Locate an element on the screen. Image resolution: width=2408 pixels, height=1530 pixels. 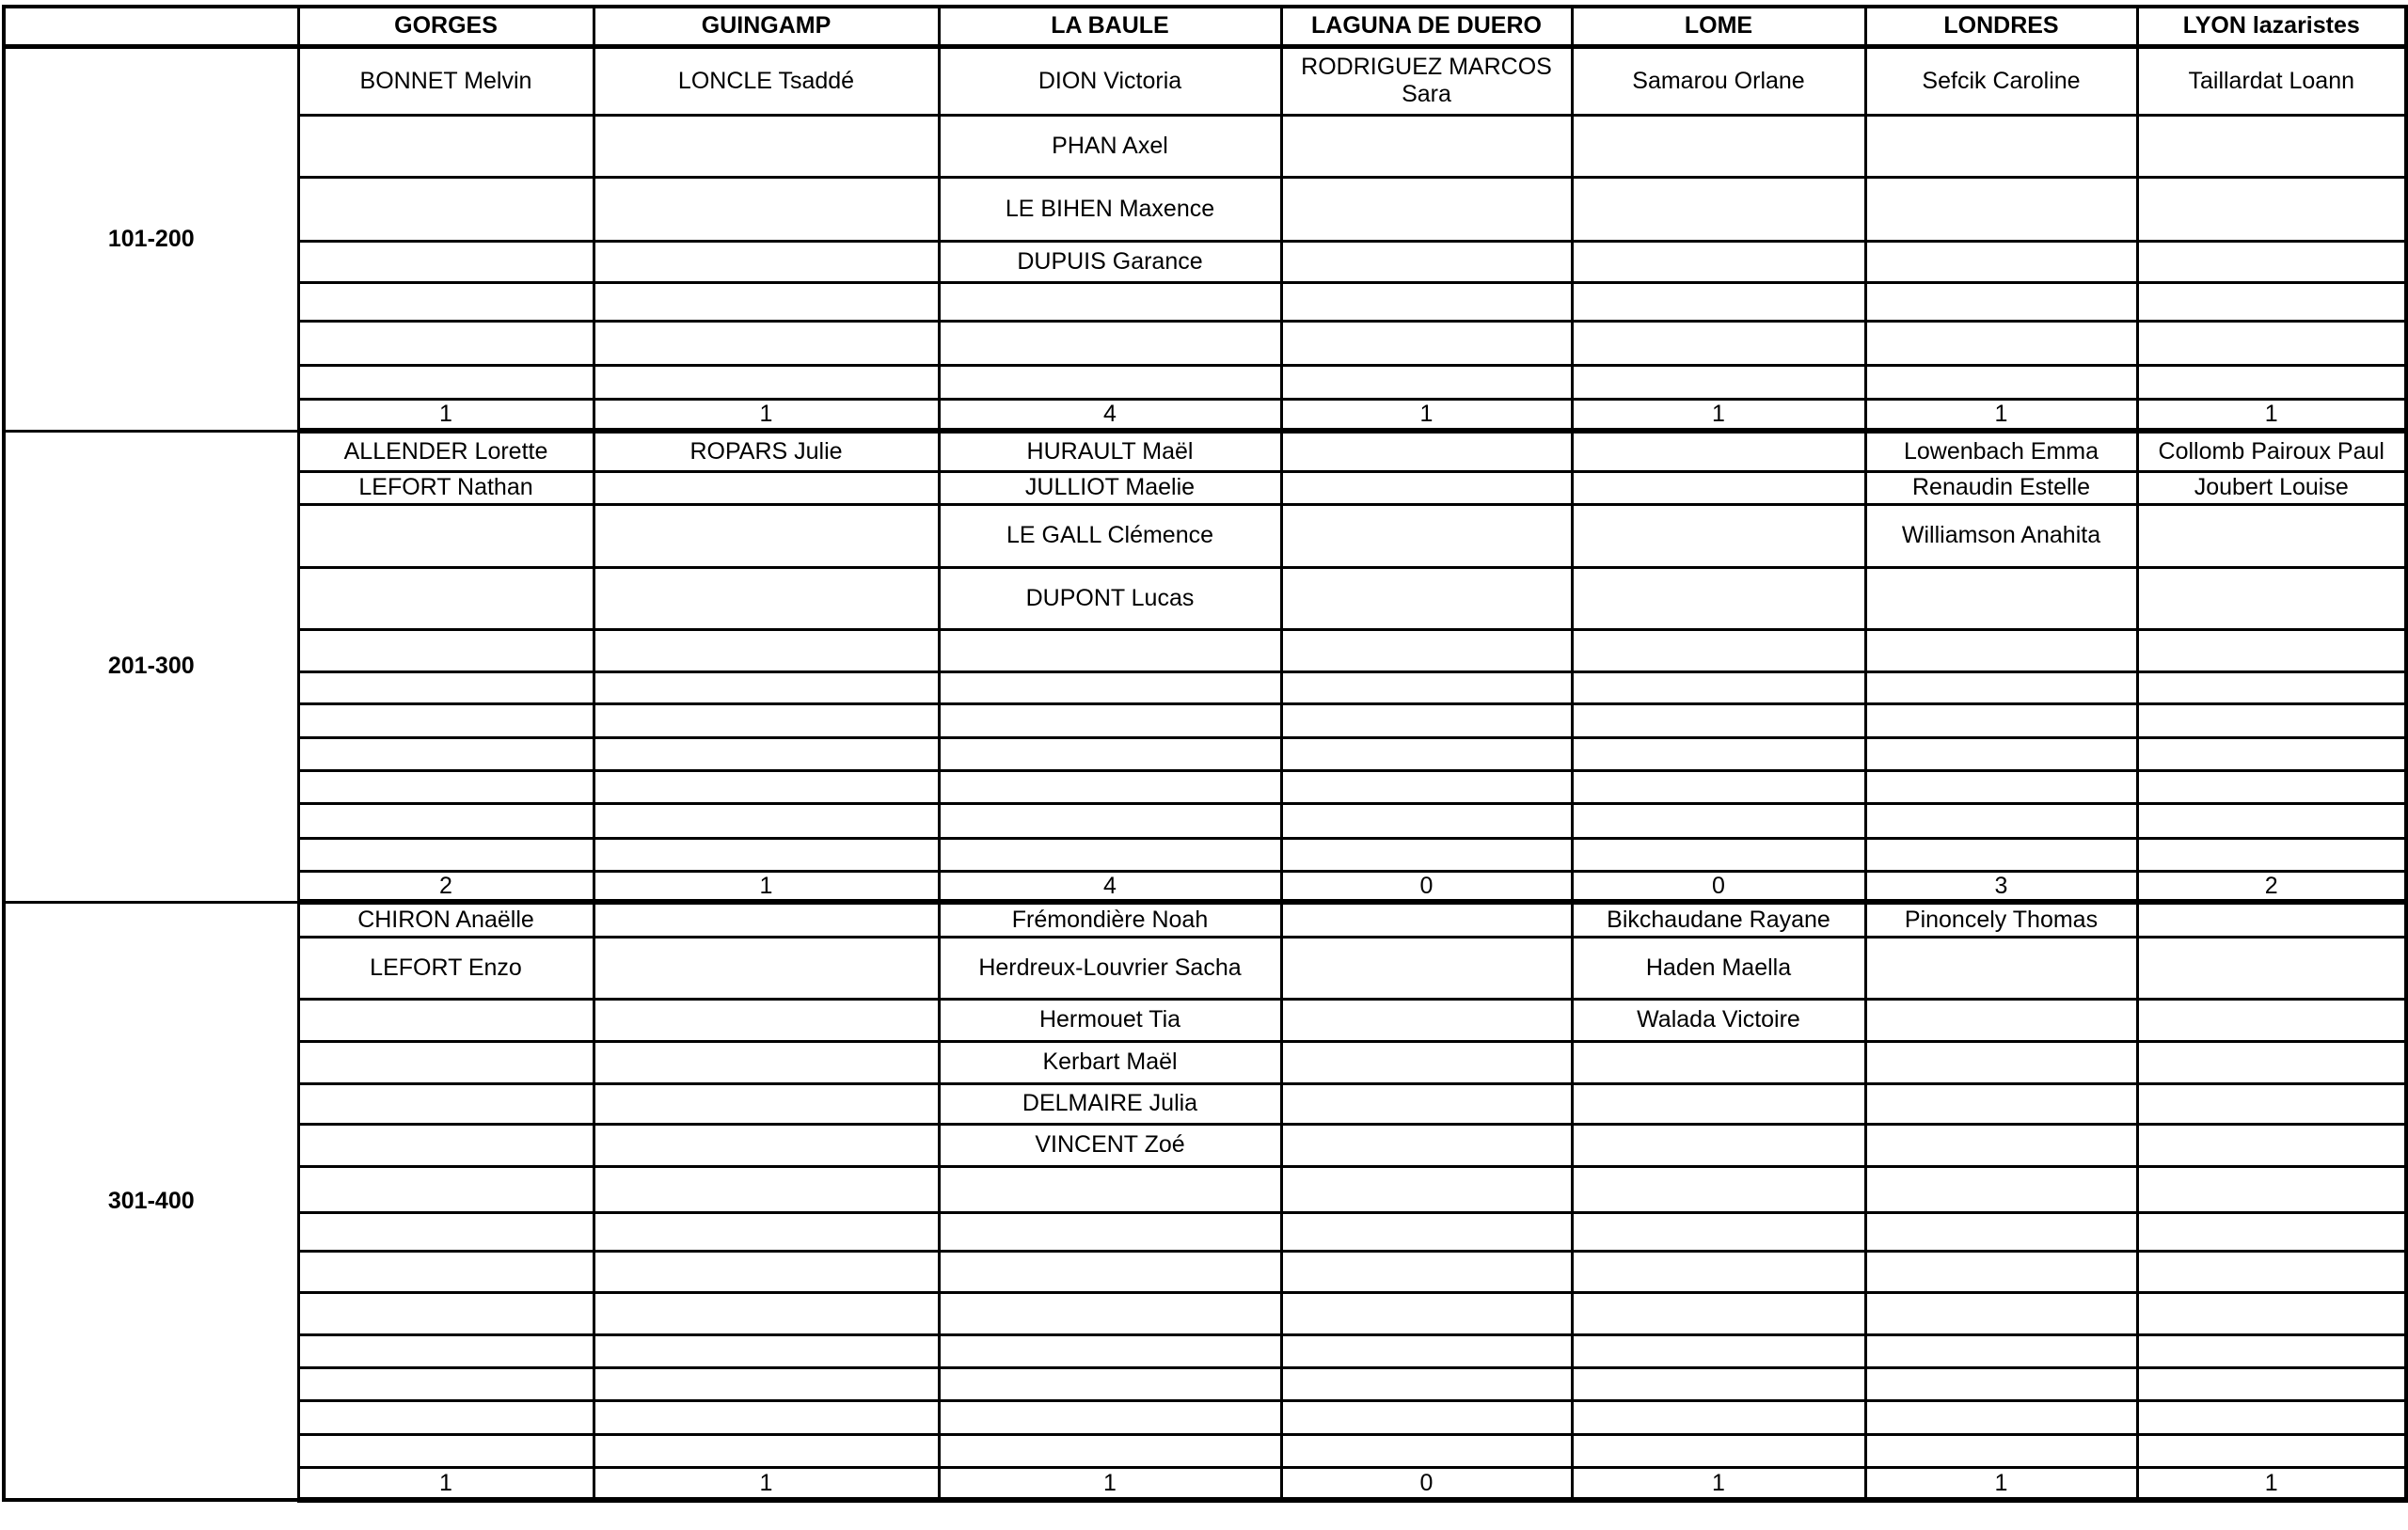
column-header-lyon-lazaristes: LYON lazaristes is located at coordinates (2272, 27).